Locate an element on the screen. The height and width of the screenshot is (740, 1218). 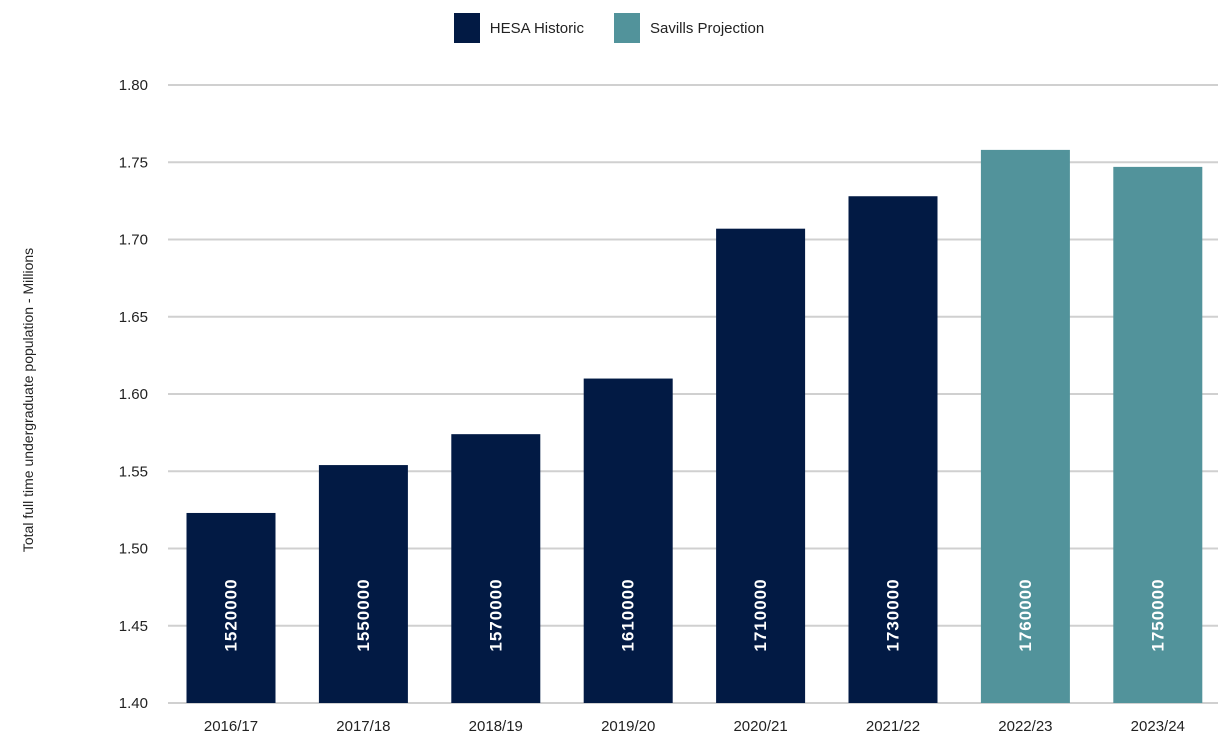
bar-data-label: 1610000 is located at coordinates (628, 614).